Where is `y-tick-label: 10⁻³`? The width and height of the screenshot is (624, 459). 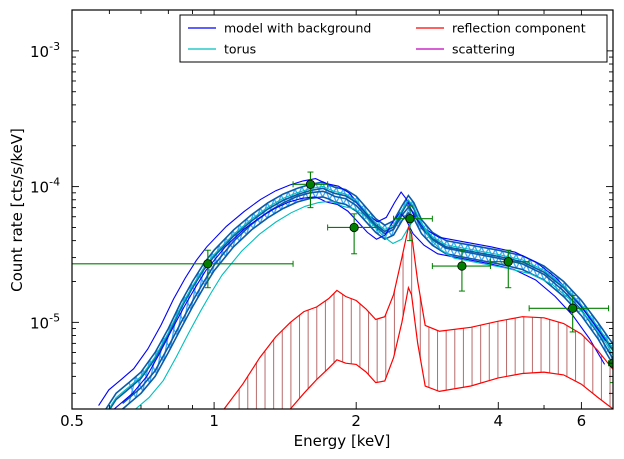
y-tick-label: 10⁻³ is located at coordinates (45, 50).